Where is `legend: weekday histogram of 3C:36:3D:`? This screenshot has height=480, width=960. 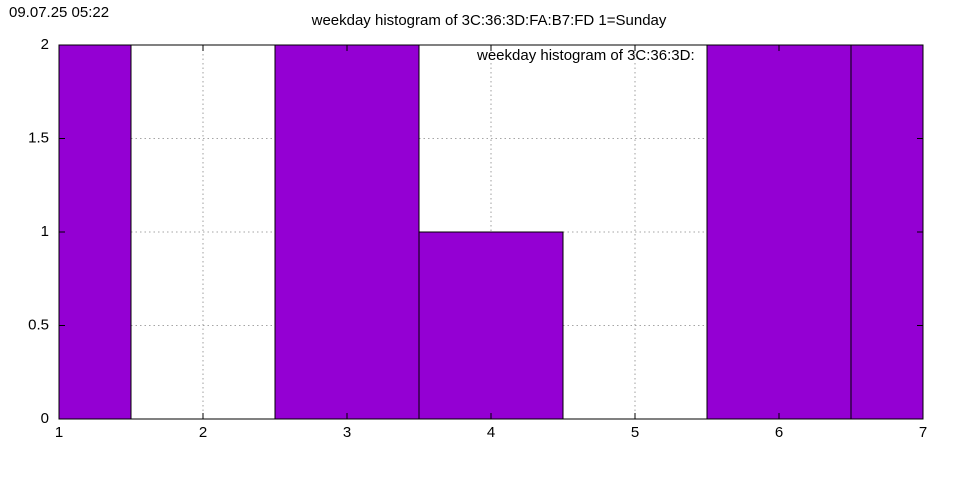
legend: weekday histogram of 3C:36:3D: is located at coordinates (585, 55).